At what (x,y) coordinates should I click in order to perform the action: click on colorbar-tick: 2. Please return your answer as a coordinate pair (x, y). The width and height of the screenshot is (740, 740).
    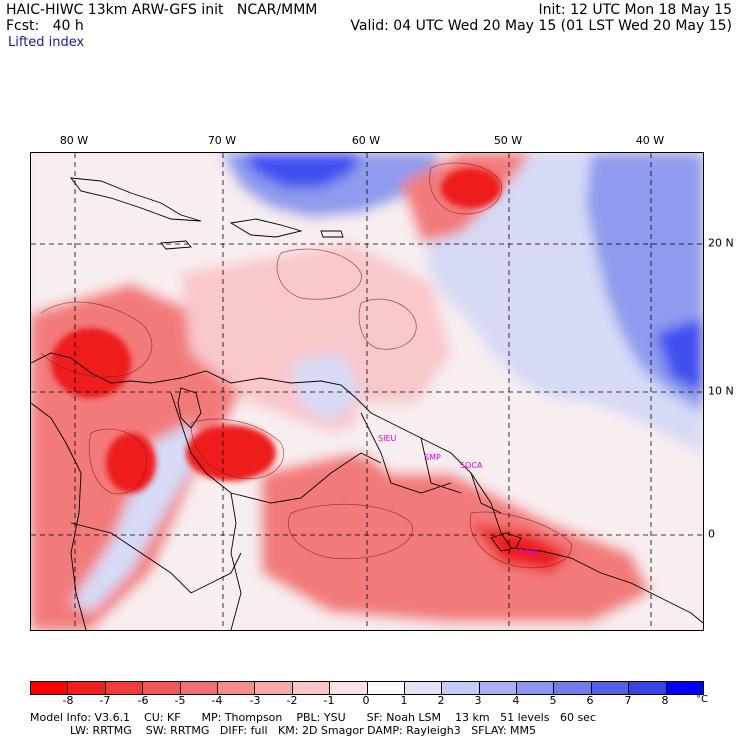
    Looking at the image, I should click on (441, 700).